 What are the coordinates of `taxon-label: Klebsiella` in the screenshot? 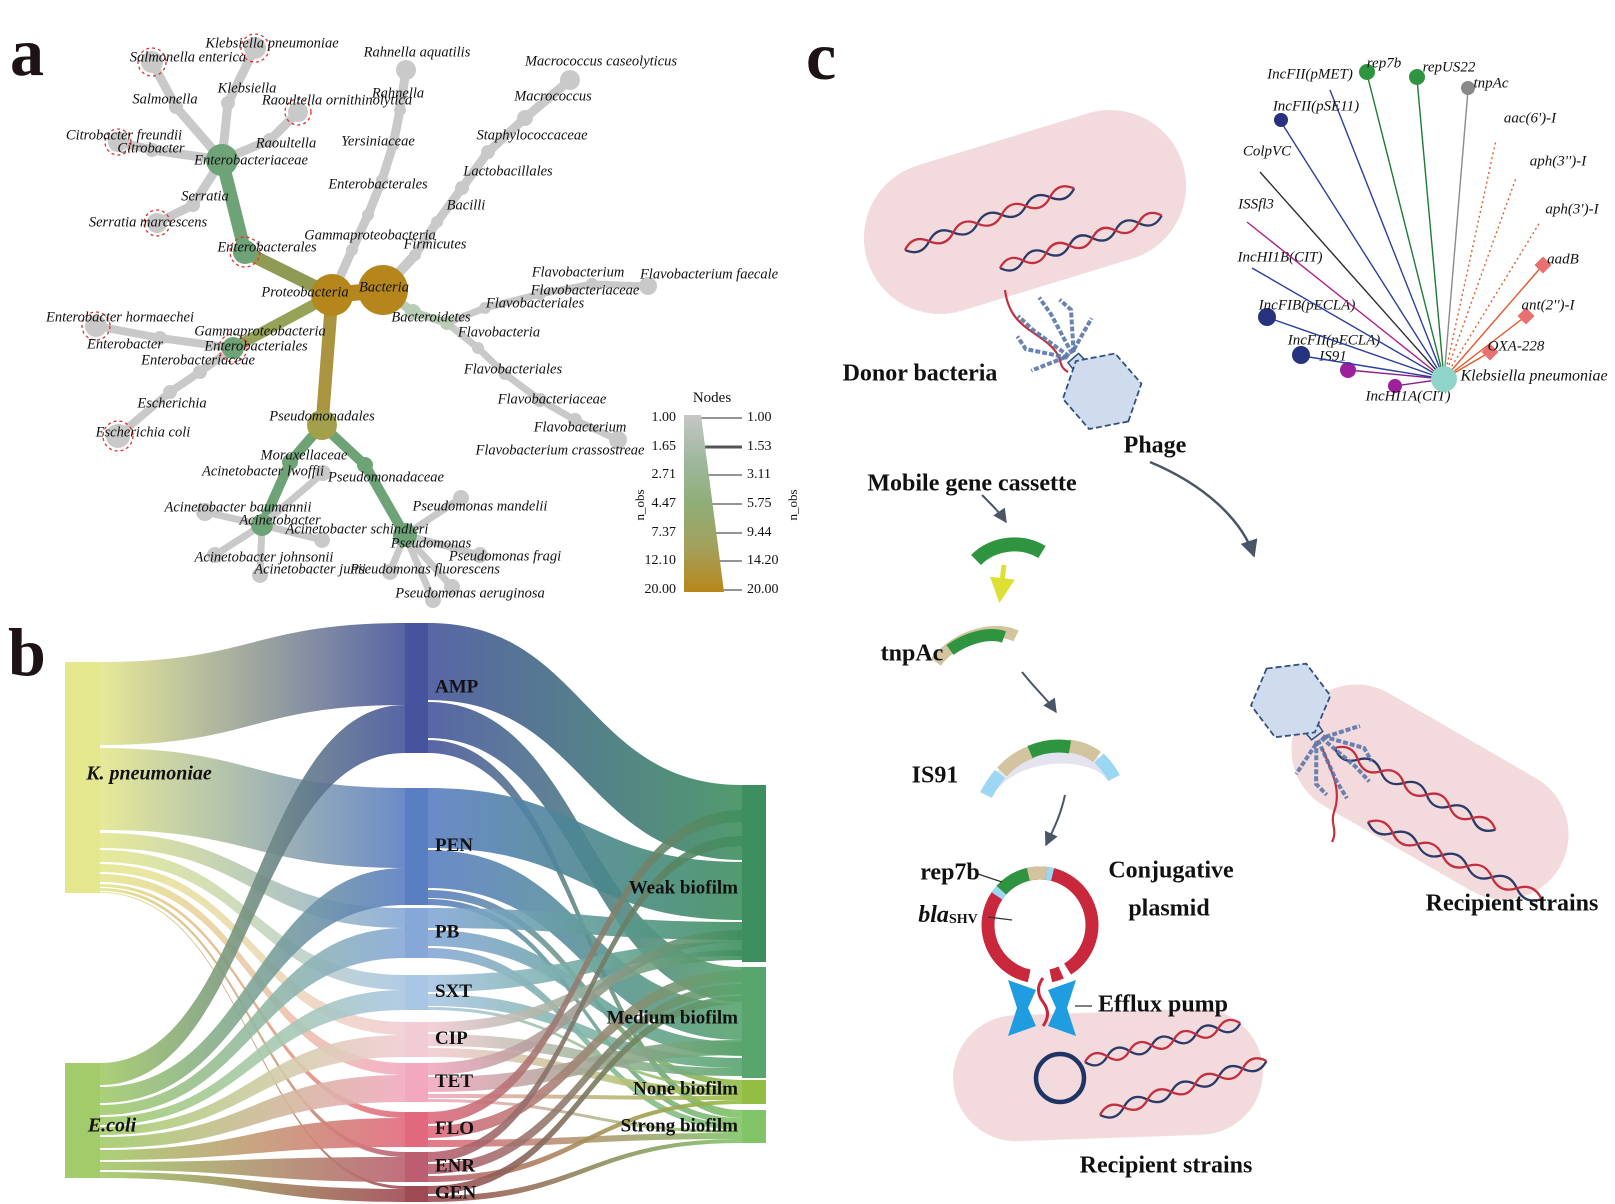 It's located at (247, 88).